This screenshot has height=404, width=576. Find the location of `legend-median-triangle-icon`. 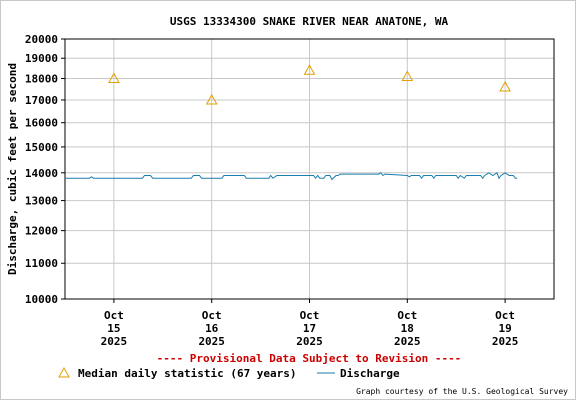

legend-median-triangle-icon is located at coordinates (64, 372).